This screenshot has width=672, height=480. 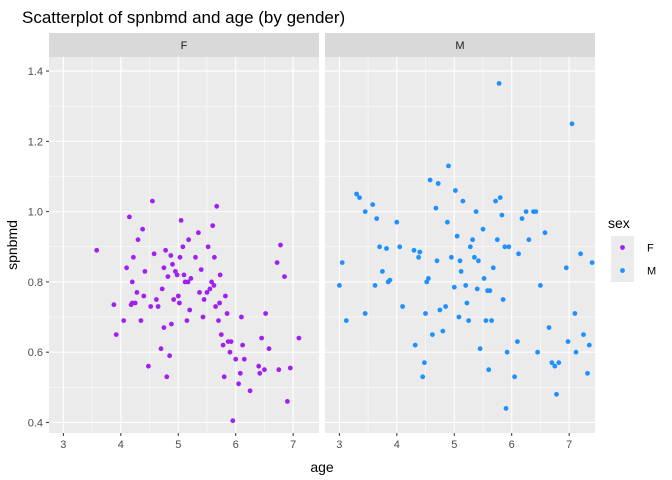 I want to click on strip-label-m: M, so click(x=459, y=46).